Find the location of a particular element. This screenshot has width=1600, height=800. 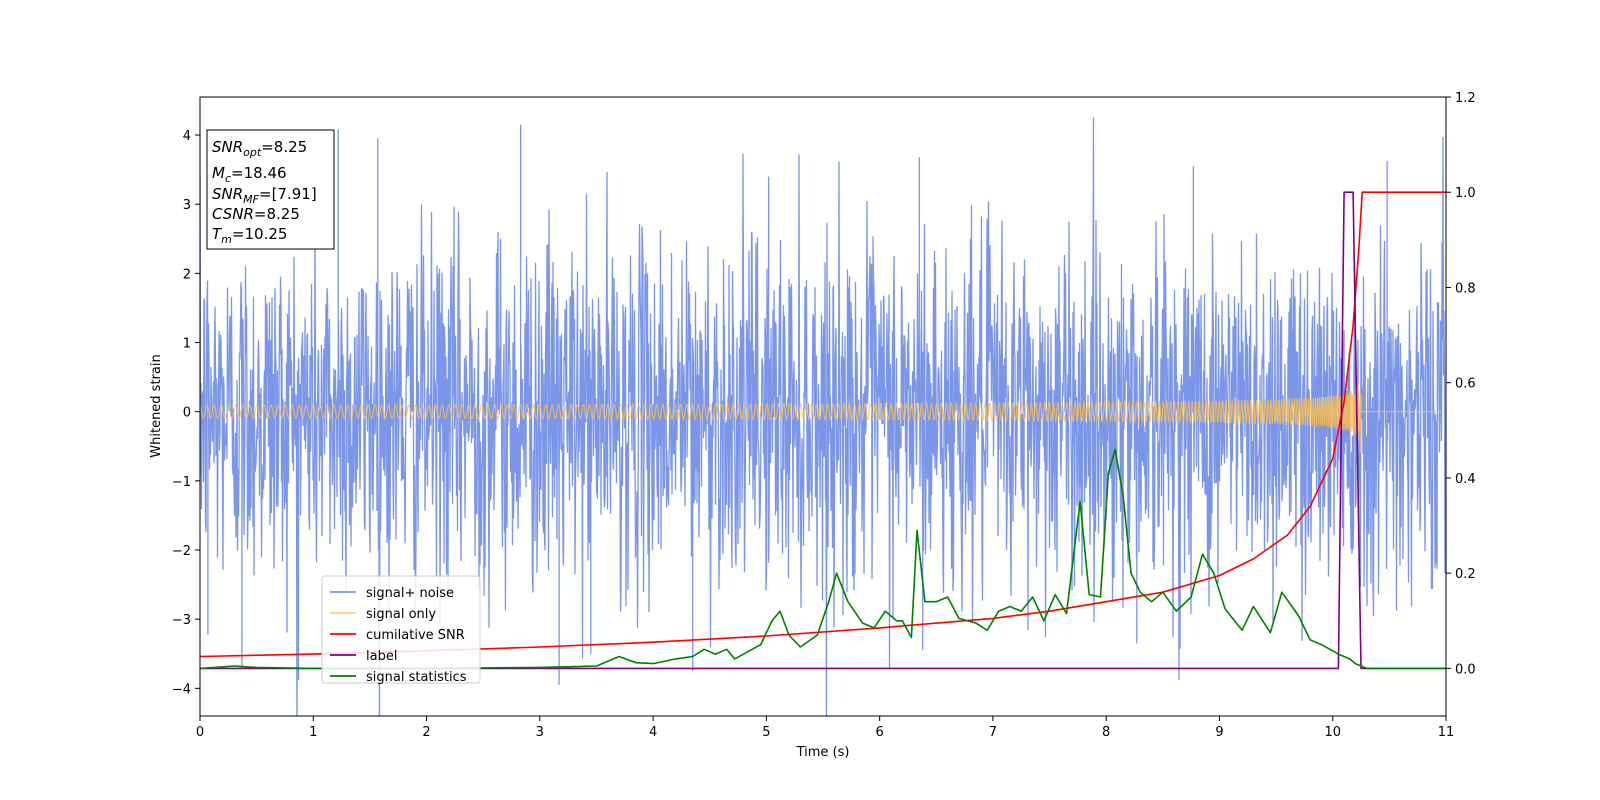

x-tick-label: 11 is located at coordinates (1446, 732).